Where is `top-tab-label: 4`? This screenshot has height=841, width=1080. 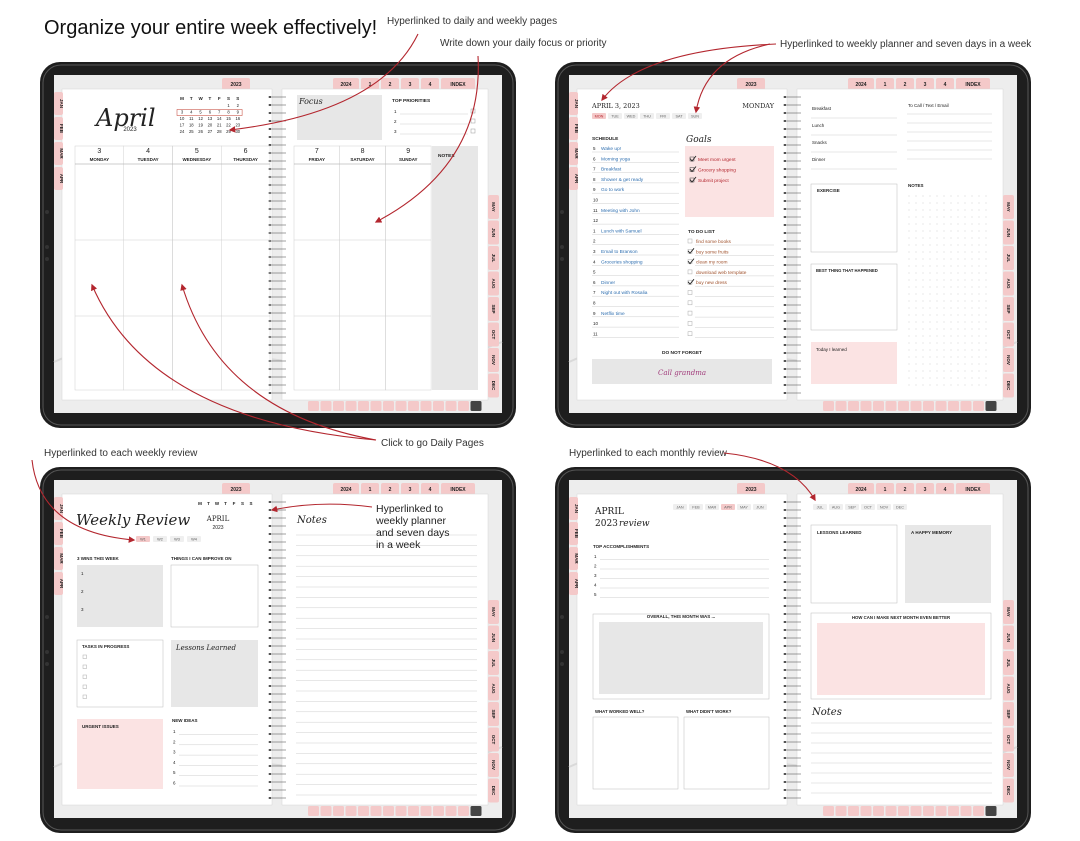
top-tab-label: 4 is located at coordinates (945, 490).